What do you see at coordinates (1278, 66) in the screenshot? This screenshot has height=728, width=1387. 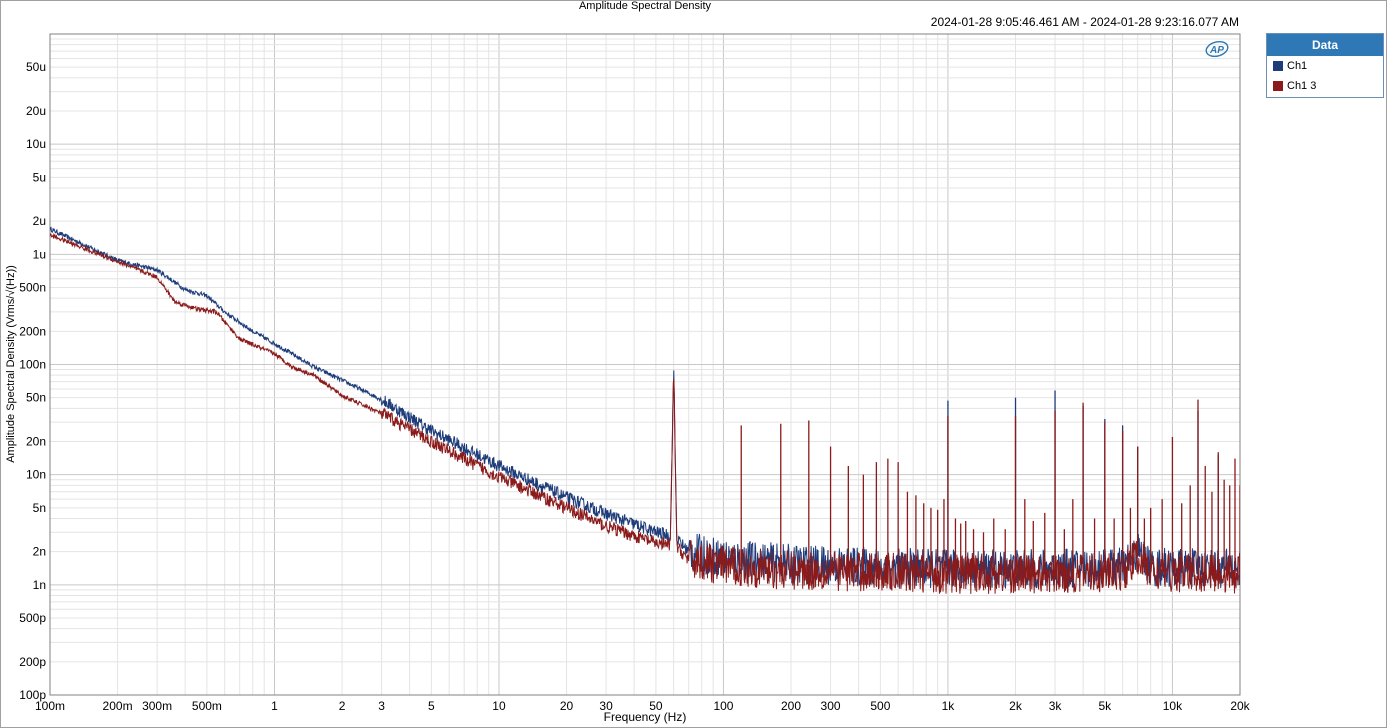 I see `legend-swatch-ch1` at bounding box center [1278, 66].